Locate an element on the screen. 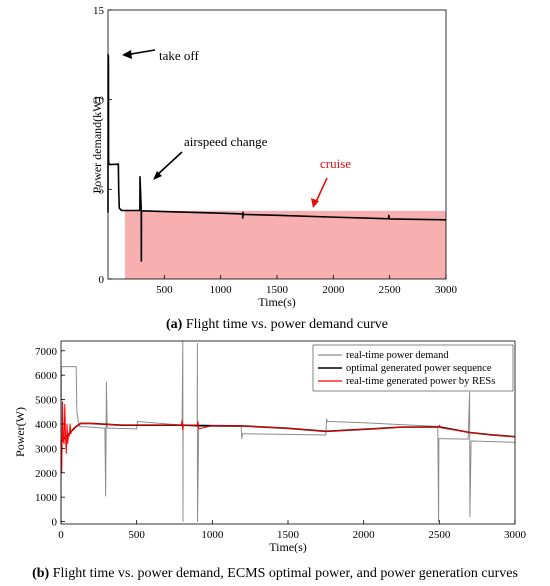 This screenshot has width=550, height=586. annotation-airspeed-change: airspeed change is located at coordinates (210, 157).